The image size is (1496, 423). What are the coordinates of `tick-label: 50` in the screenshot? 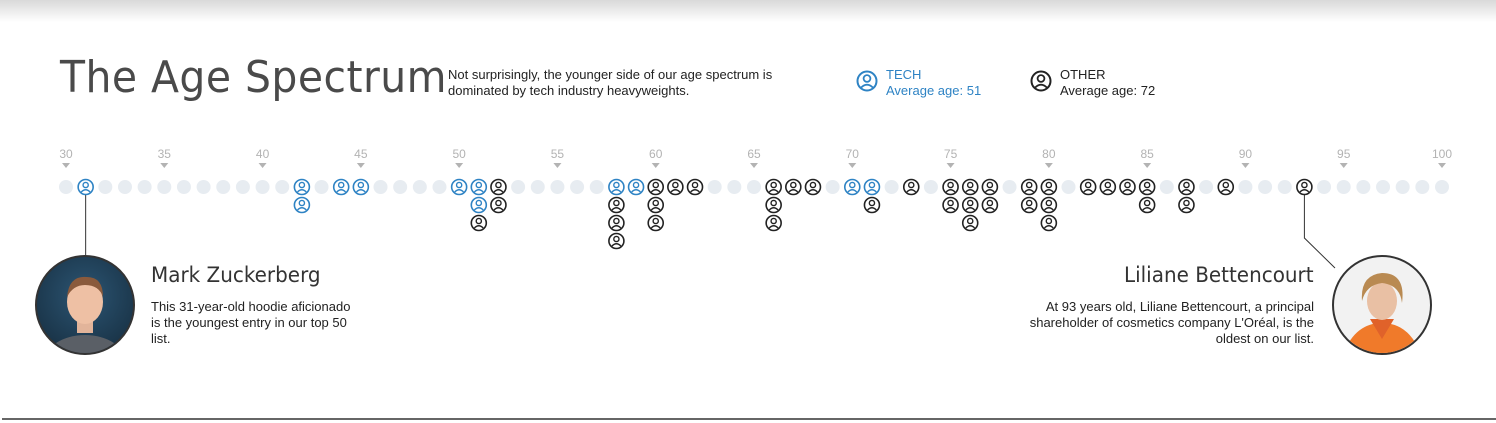 It's located at (459, 154).